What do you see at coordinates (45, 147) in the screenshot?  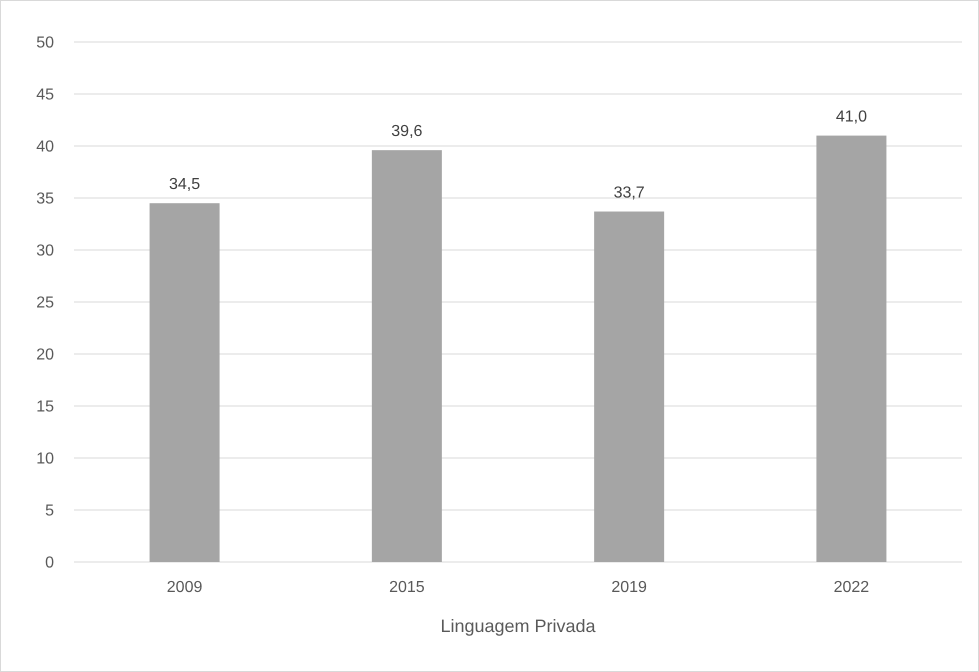 I see `y-tick-label: 40` at bounding box center [45, 147].